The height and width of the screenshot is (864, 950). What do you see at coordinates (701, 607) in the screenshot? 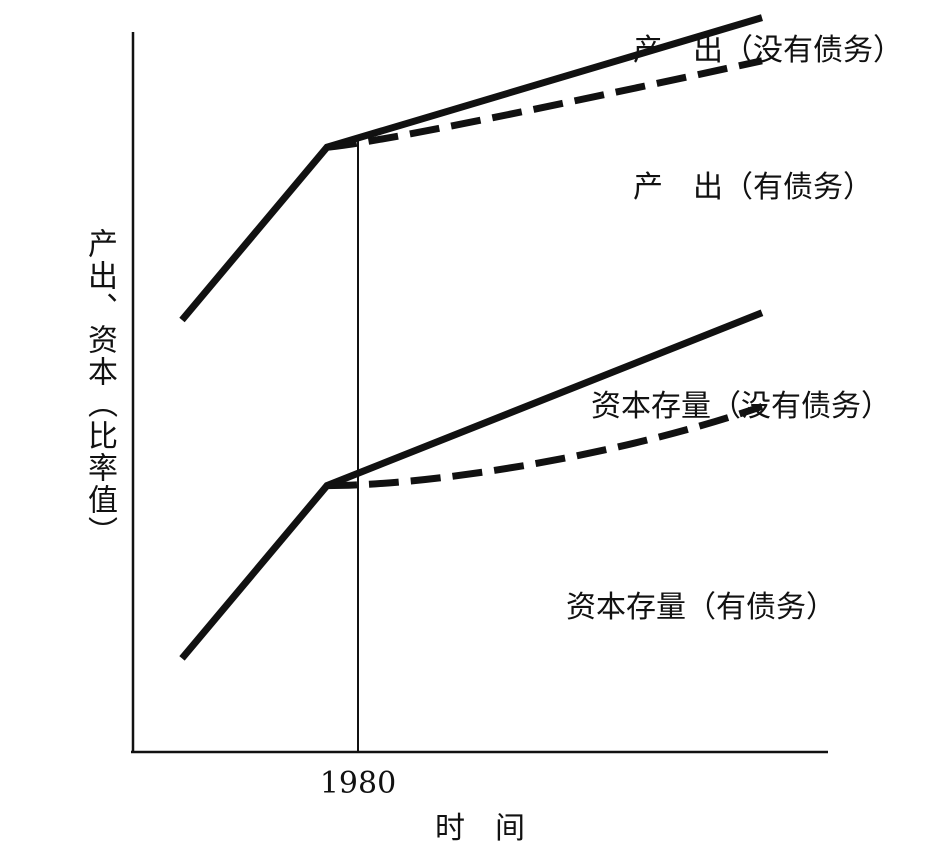
I see `series-label-capital-with-debt: 资本存量（有债务）` at bounding box center [701, 607].